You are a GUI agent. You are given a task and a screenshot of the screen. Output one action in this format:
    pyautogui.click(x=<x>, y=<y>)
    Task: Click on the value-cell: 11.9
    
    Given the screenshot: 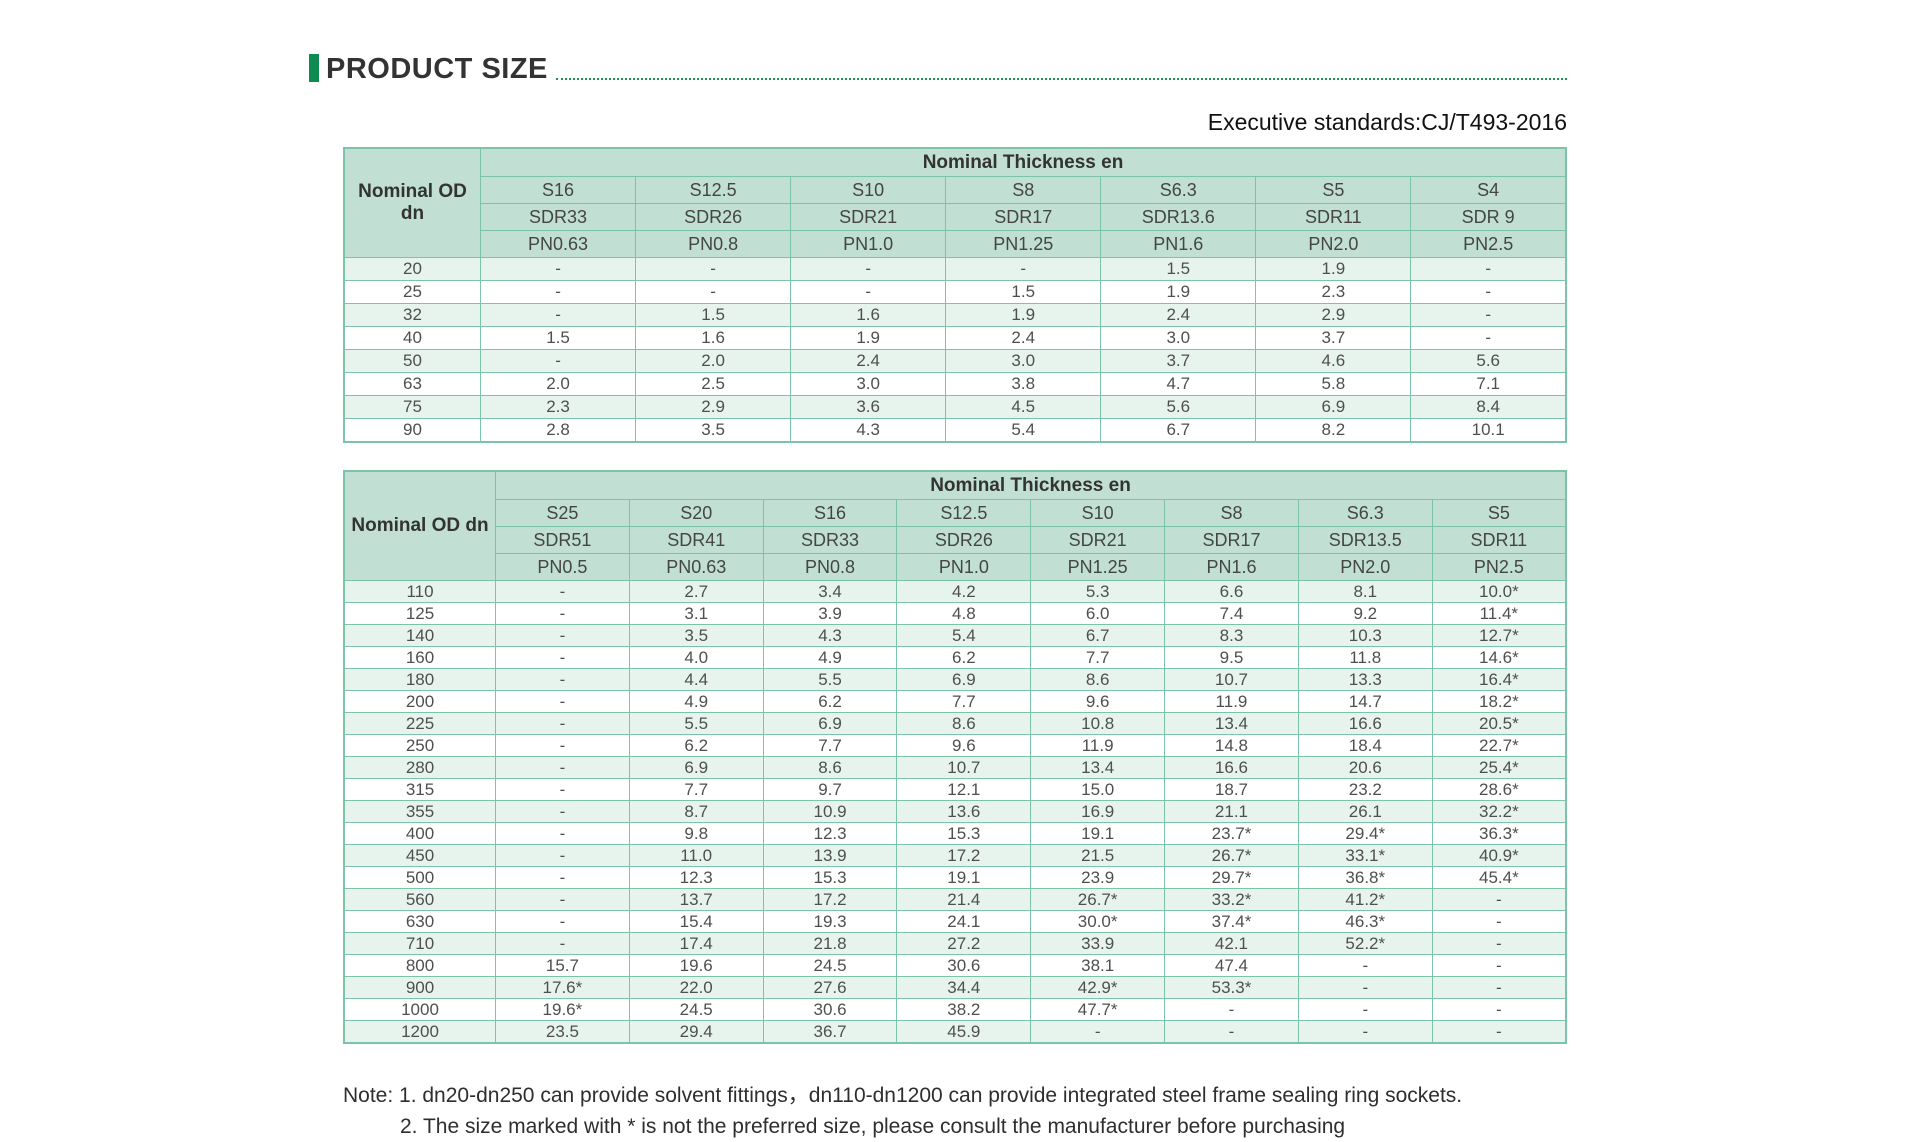 What is the action you would take?
    pyautogui.click(x=1231, y=701)
    